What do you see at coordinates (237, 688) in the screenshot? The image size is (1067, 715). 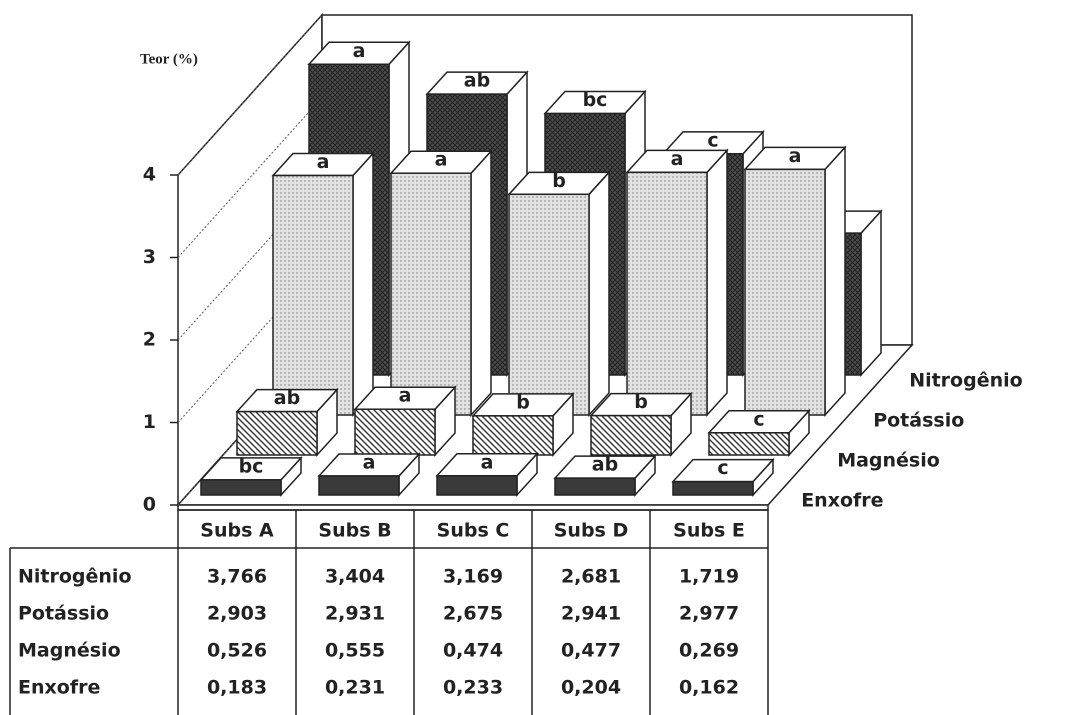 I see `table-cell: 0,183` at bounding box center [237, 688].